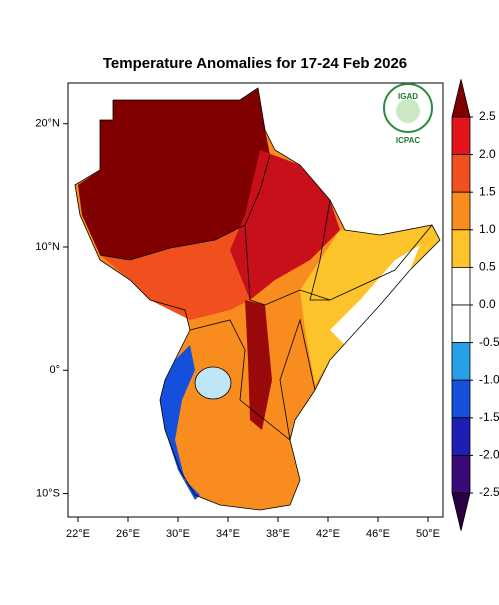  What do you see at coordinates (47, 247) in the screenshot?
I see `y-tick-label: 10°N` at bounding box center [47, 247].